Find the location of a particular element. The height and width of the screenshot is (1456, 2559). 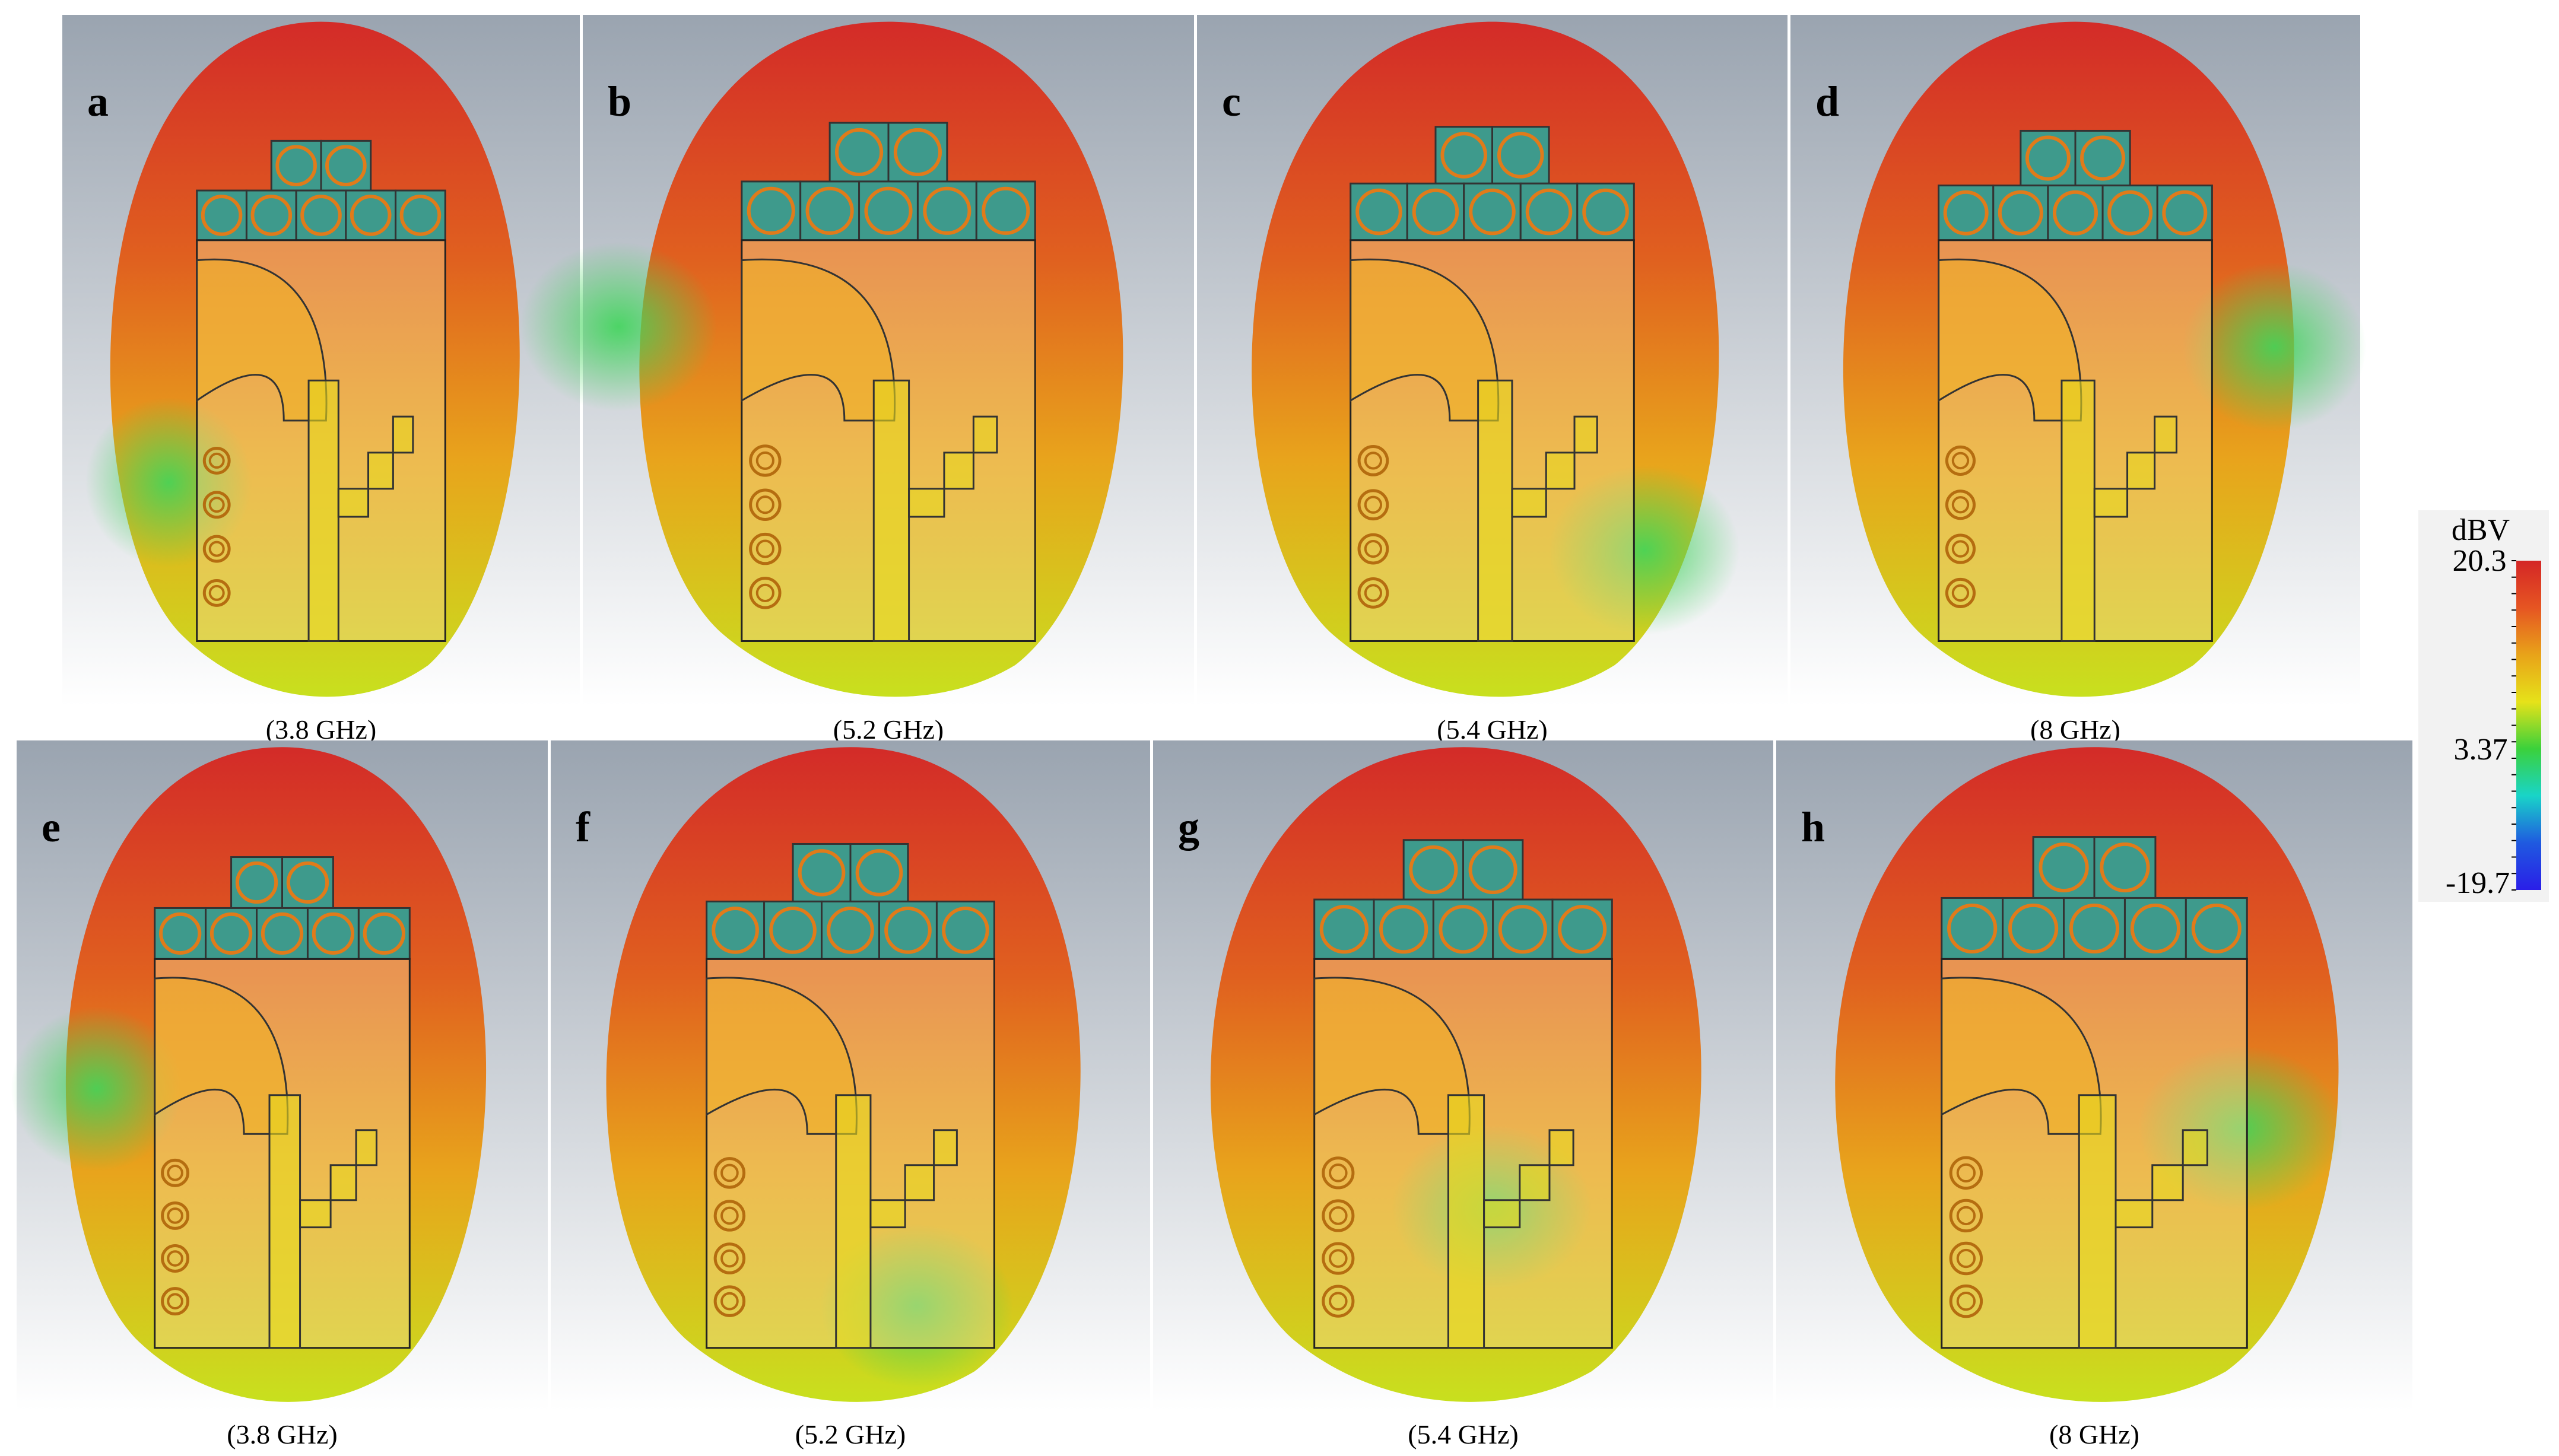

pattern-panel-g: g (5.4 GHz) is located at coordinates (1463, 1094).